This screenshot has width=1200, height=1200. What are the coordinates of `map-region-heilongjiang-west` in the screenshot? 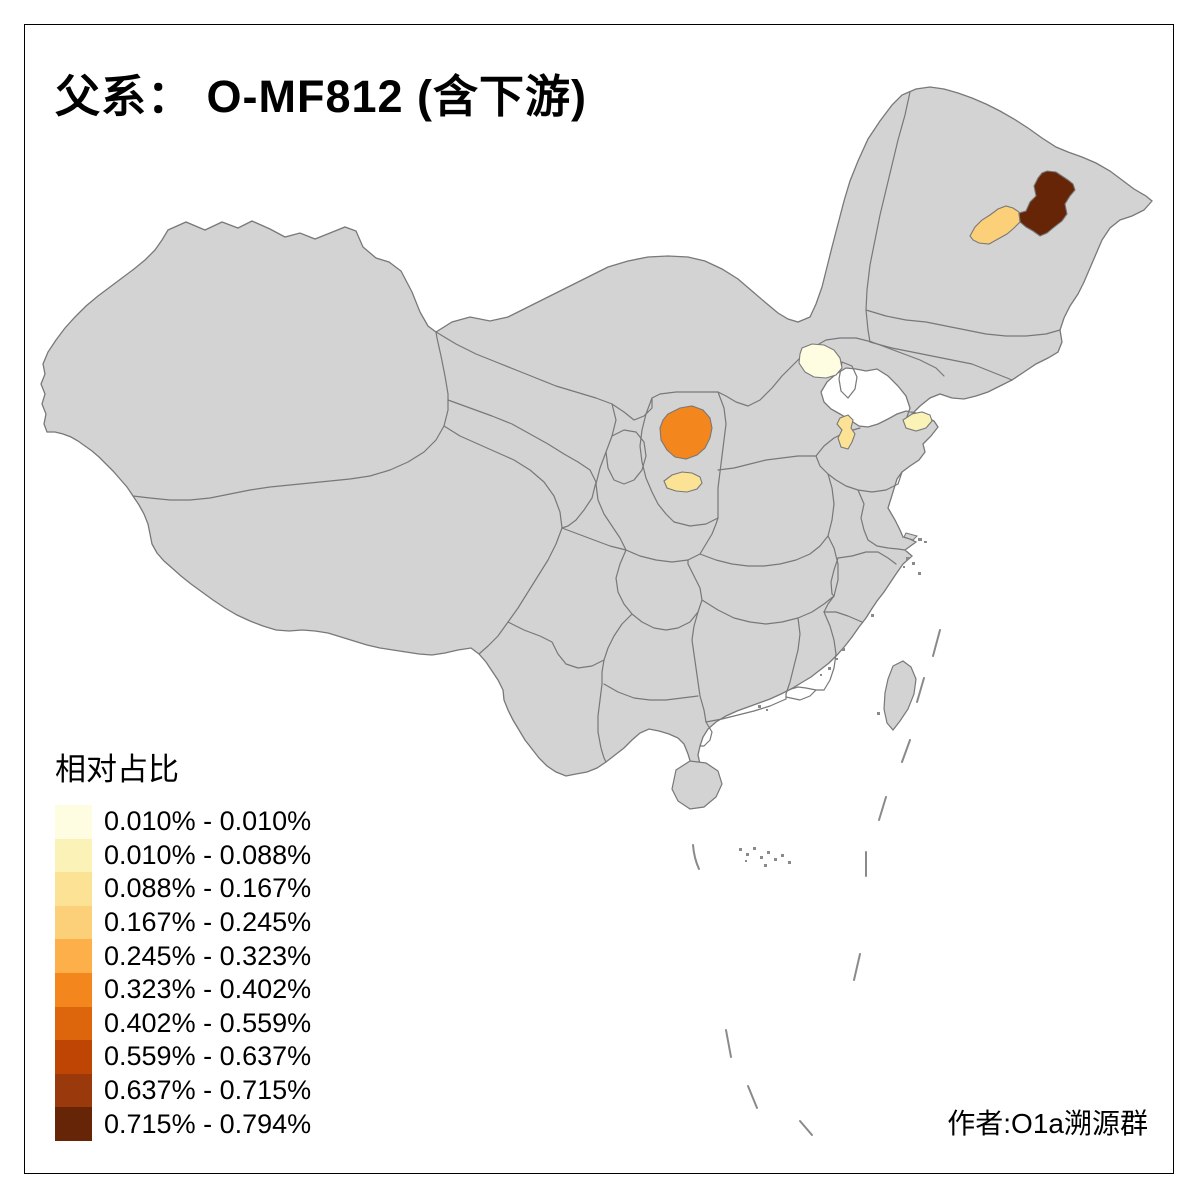 It's located at (995, 225).